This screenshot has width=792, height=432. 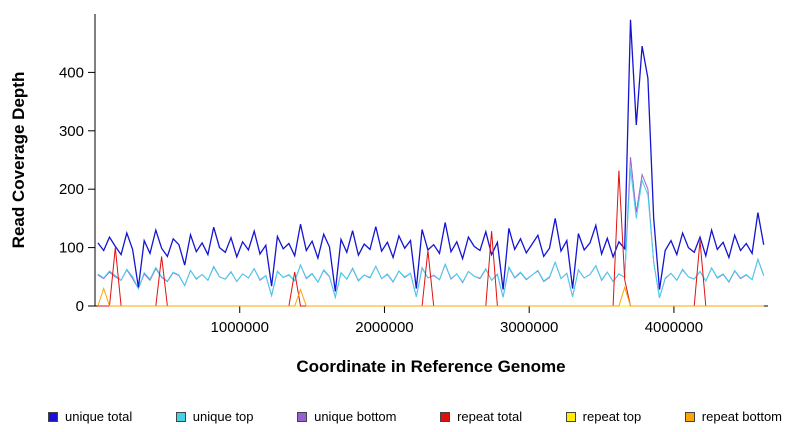 What do you see at coordinates (612, 416) in the screenshot?
I see `legend-label: repeat top` at bounding box center [612, 416].